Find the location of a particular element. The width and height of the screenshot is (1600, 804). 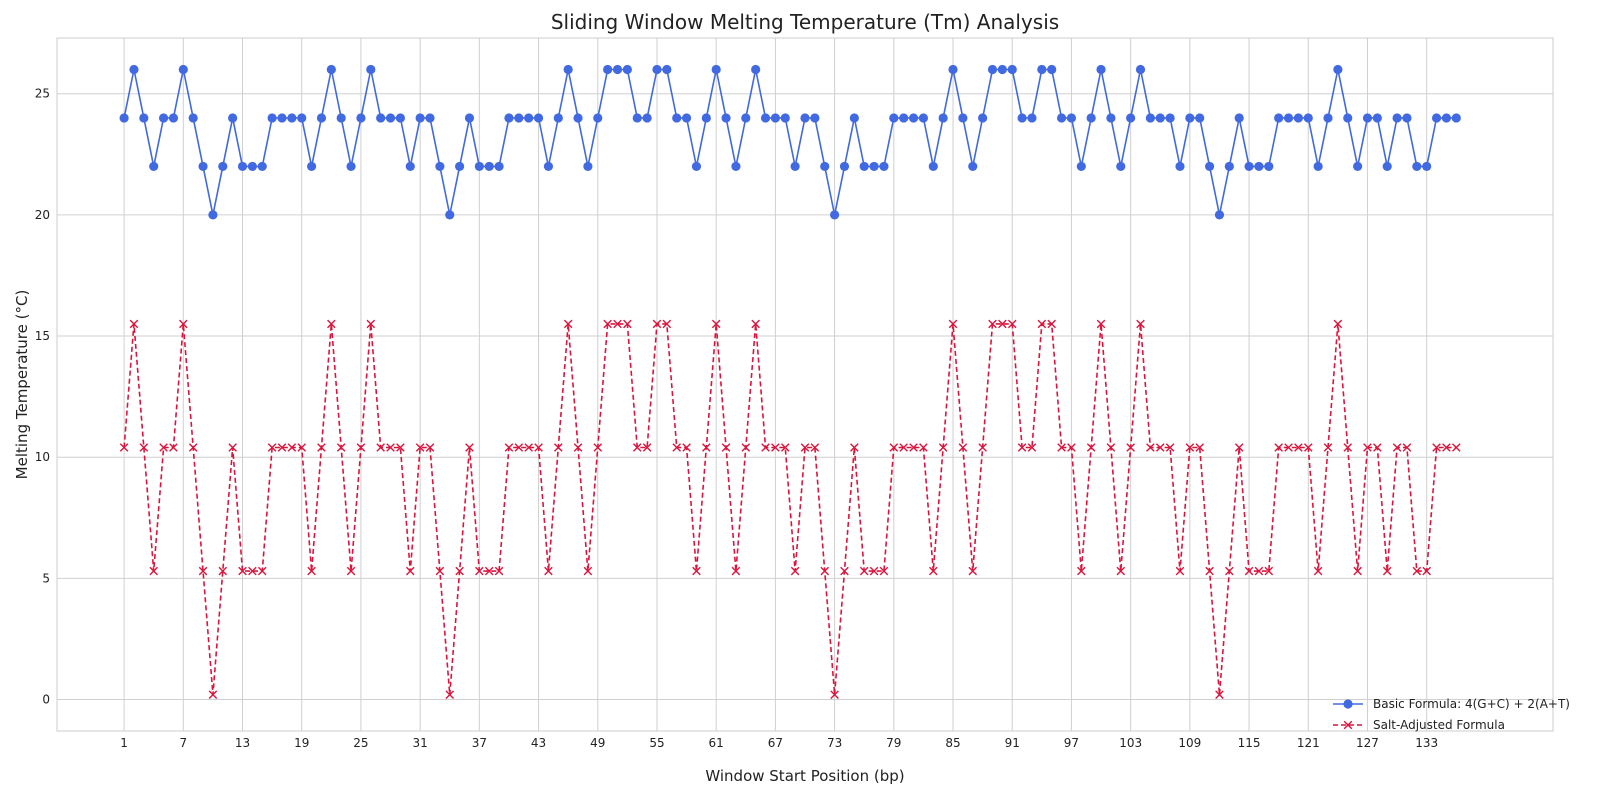

x-tick-label: 121 is located at coordinates (1308, 743).